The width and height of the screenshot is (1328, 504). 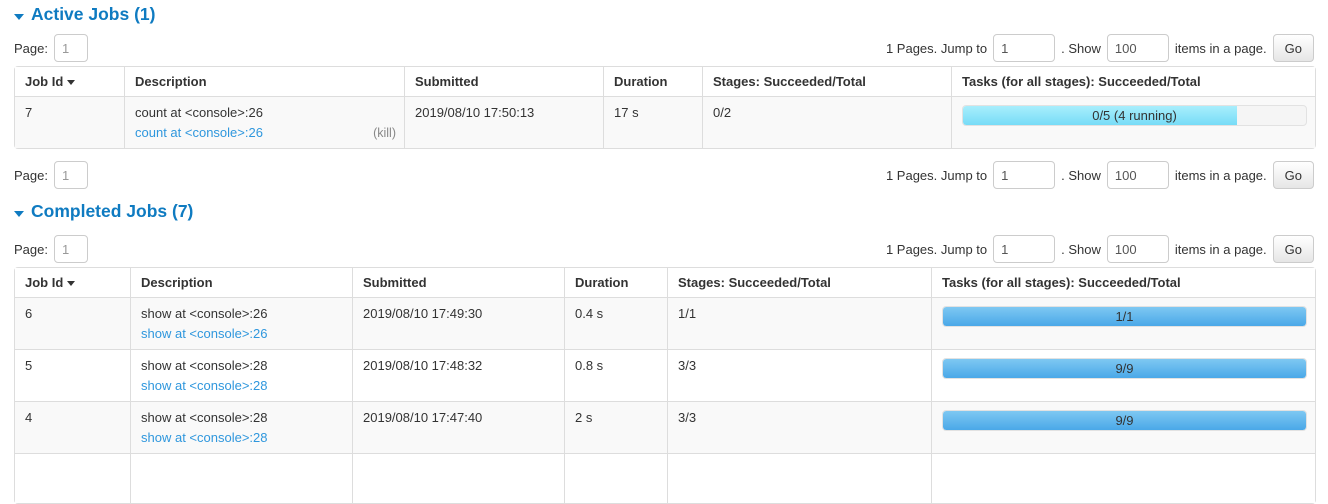 I want to click on cell-job-id: 7, so click(x=70, y=122).